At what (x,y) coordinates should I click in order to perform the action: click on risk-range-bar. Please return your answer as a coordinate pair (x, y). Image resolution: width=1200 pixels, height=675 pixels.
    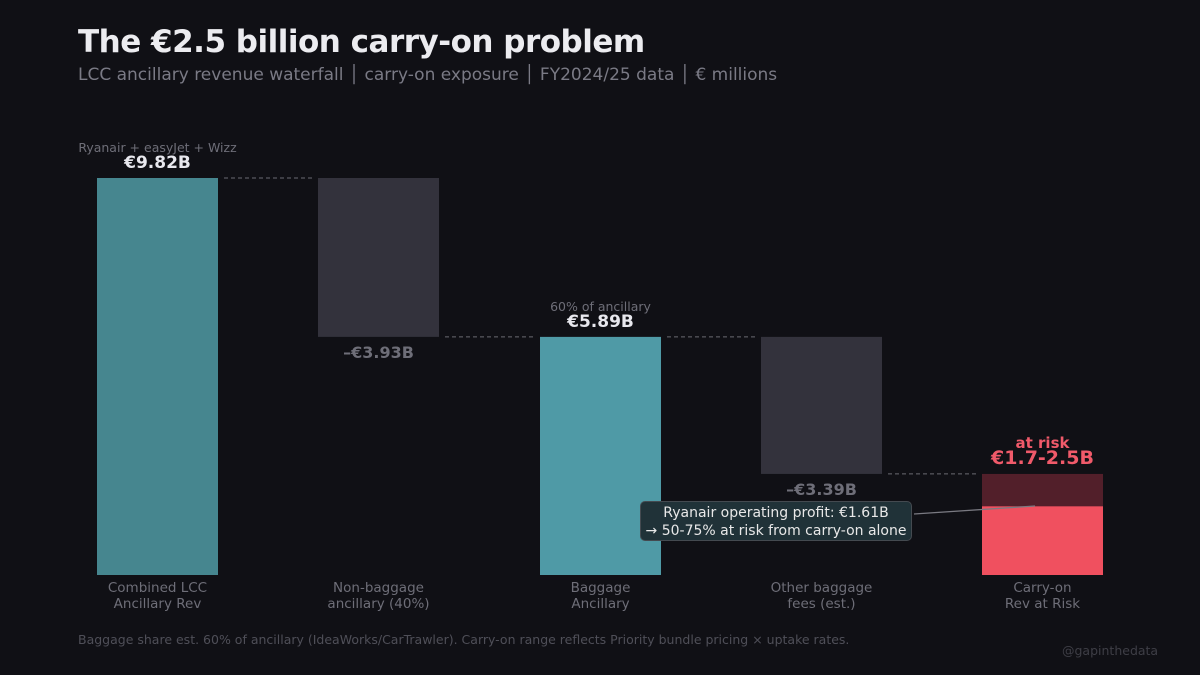
    Looking at the image, I should click on (1042, 490).